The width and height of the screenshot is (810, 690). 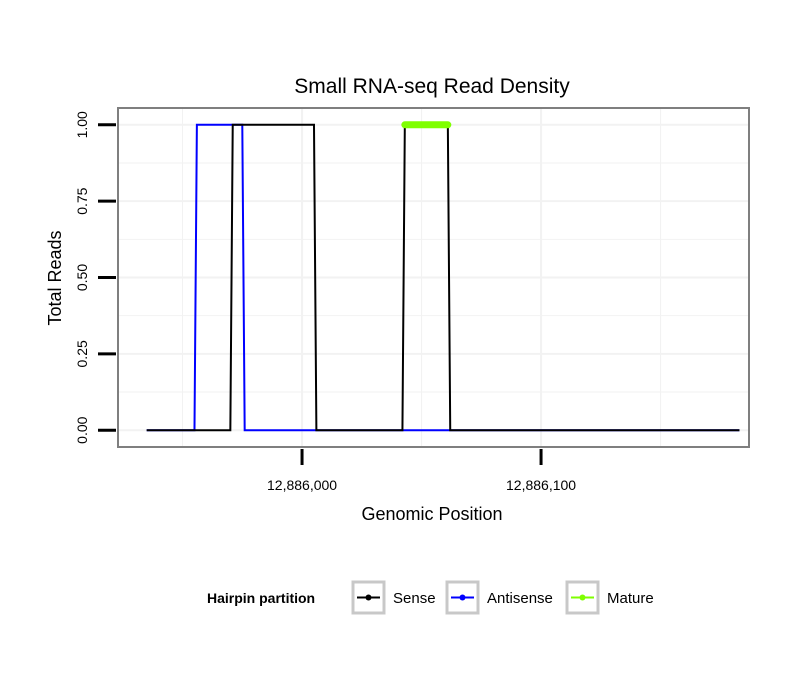 I want to click on legend-item-mature: Mature, so click(x=609, y=597).